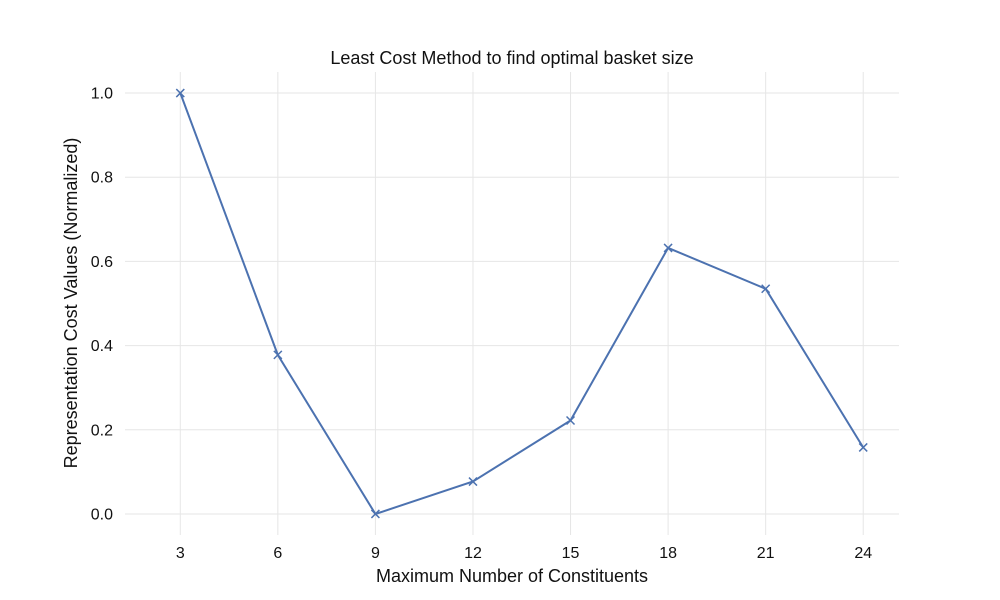 Image resolution: width=1000 pixels, height=600 pixels. What do you see at coordinates (375, 553) in the screenshot?
I see `x-tick-label: 9` at bounding box center [375, 553].